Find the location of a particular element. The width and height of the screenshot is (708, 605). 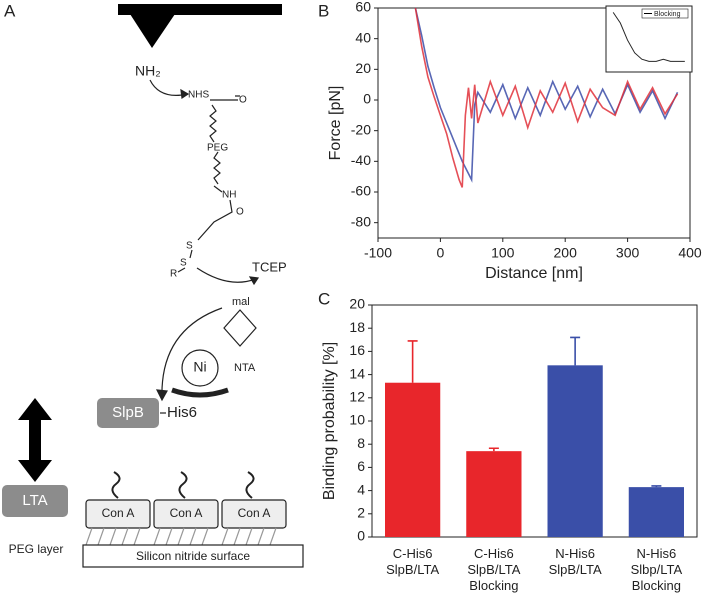

legend-label: Blocking is located at coordinates (667, 14).